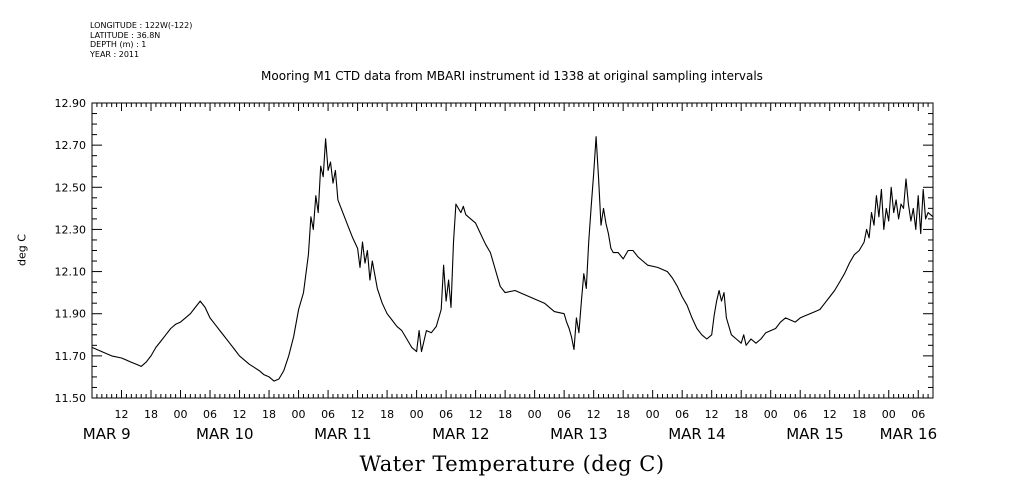 The height and width of the screenshot is (504, 1009). What do you see at coordinates (71, 145) in the screenshot?
I see `y-tick-label: 12.70` at bounding box center [71, 145].